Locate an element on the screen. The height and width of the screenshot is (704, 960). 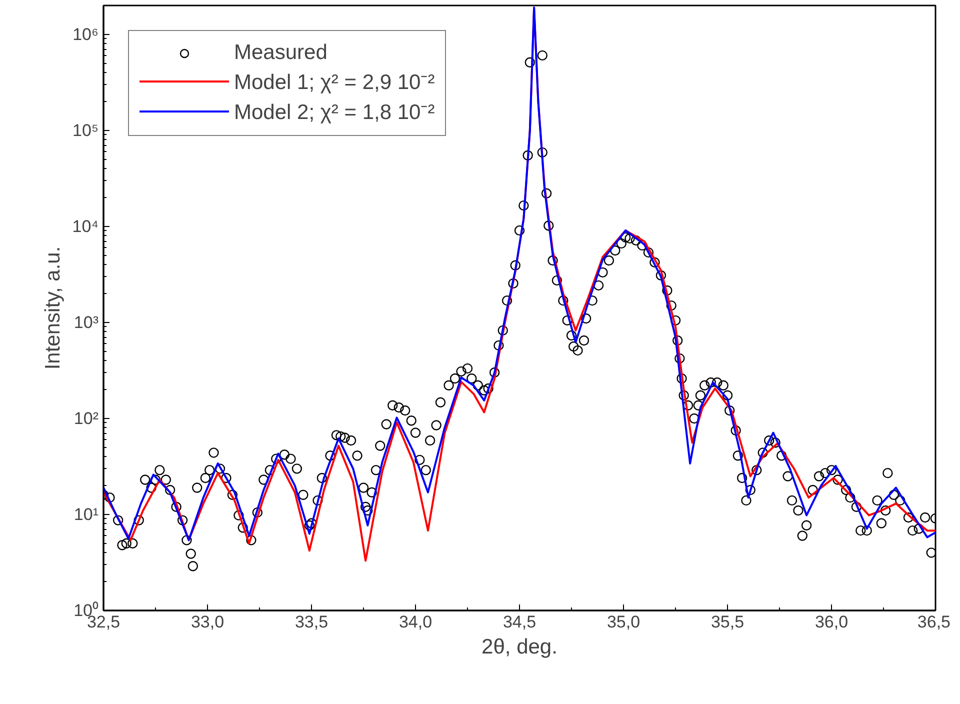
x-tick-label: 36,5 is located at coordinates (934, 622).